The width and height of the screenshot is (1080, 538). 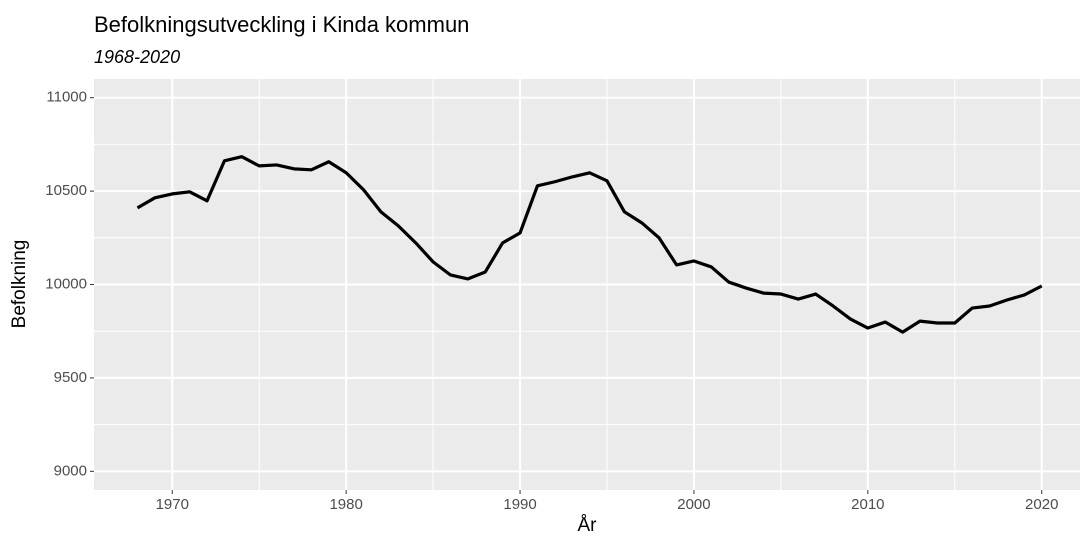 What do you see at coordinates (588, 525) in the screenshot?
I see `x-axis-title: År` at bounding box center [588, 525].